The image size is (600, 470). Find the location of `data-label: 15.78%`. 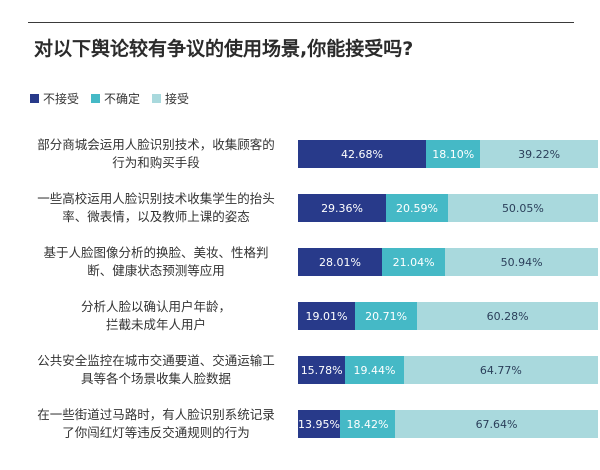

data-label: 15.78% is located at coordinates (321, 370).